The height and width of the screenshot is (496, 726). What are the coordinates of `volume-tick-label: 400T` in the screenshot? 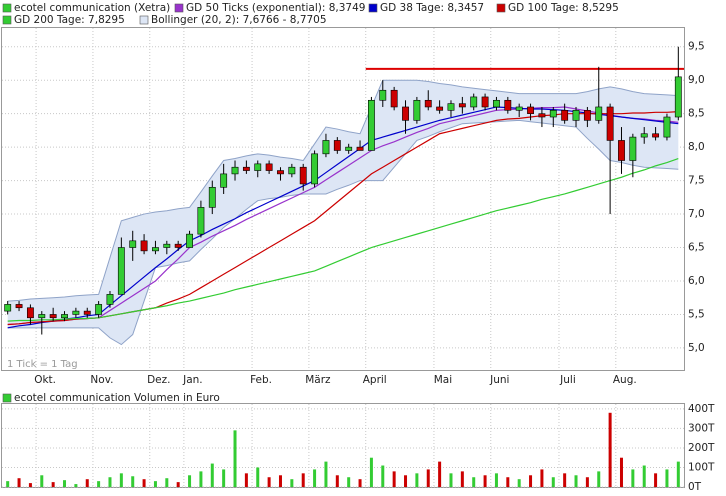 It's located at (701, 409).